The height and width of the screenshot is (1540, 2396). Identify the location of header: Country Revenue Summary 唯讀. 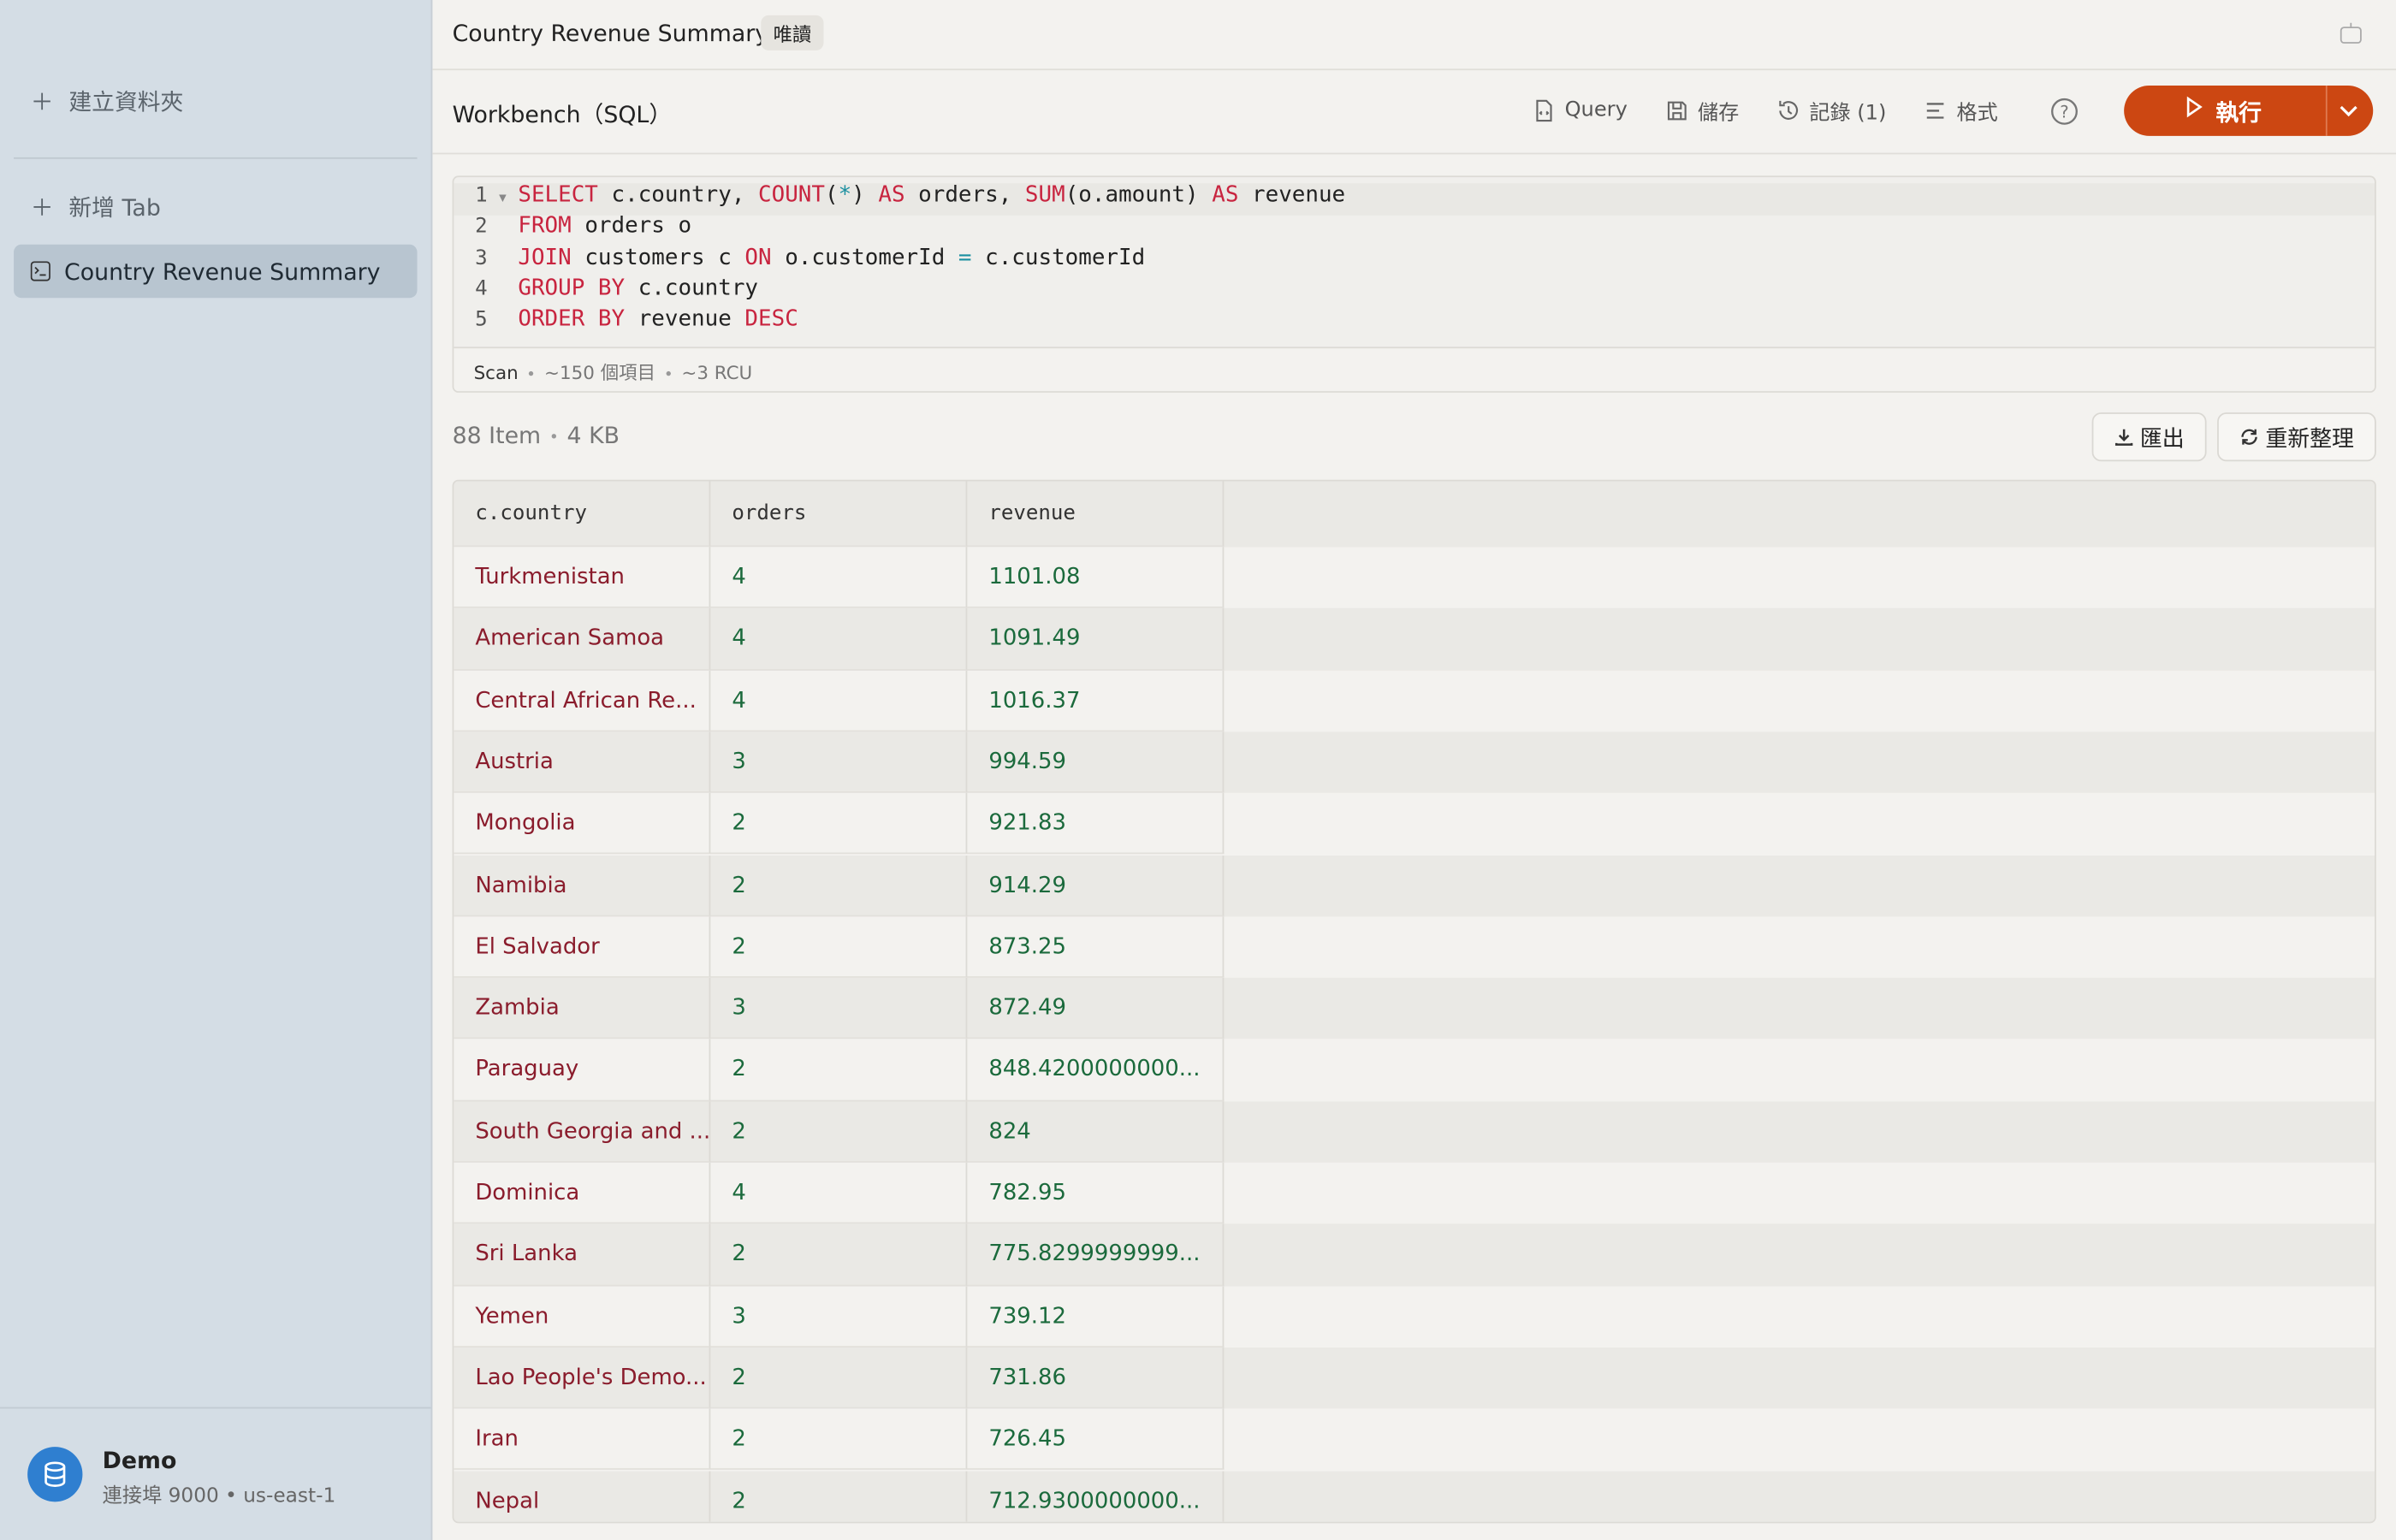
(1414, 35).